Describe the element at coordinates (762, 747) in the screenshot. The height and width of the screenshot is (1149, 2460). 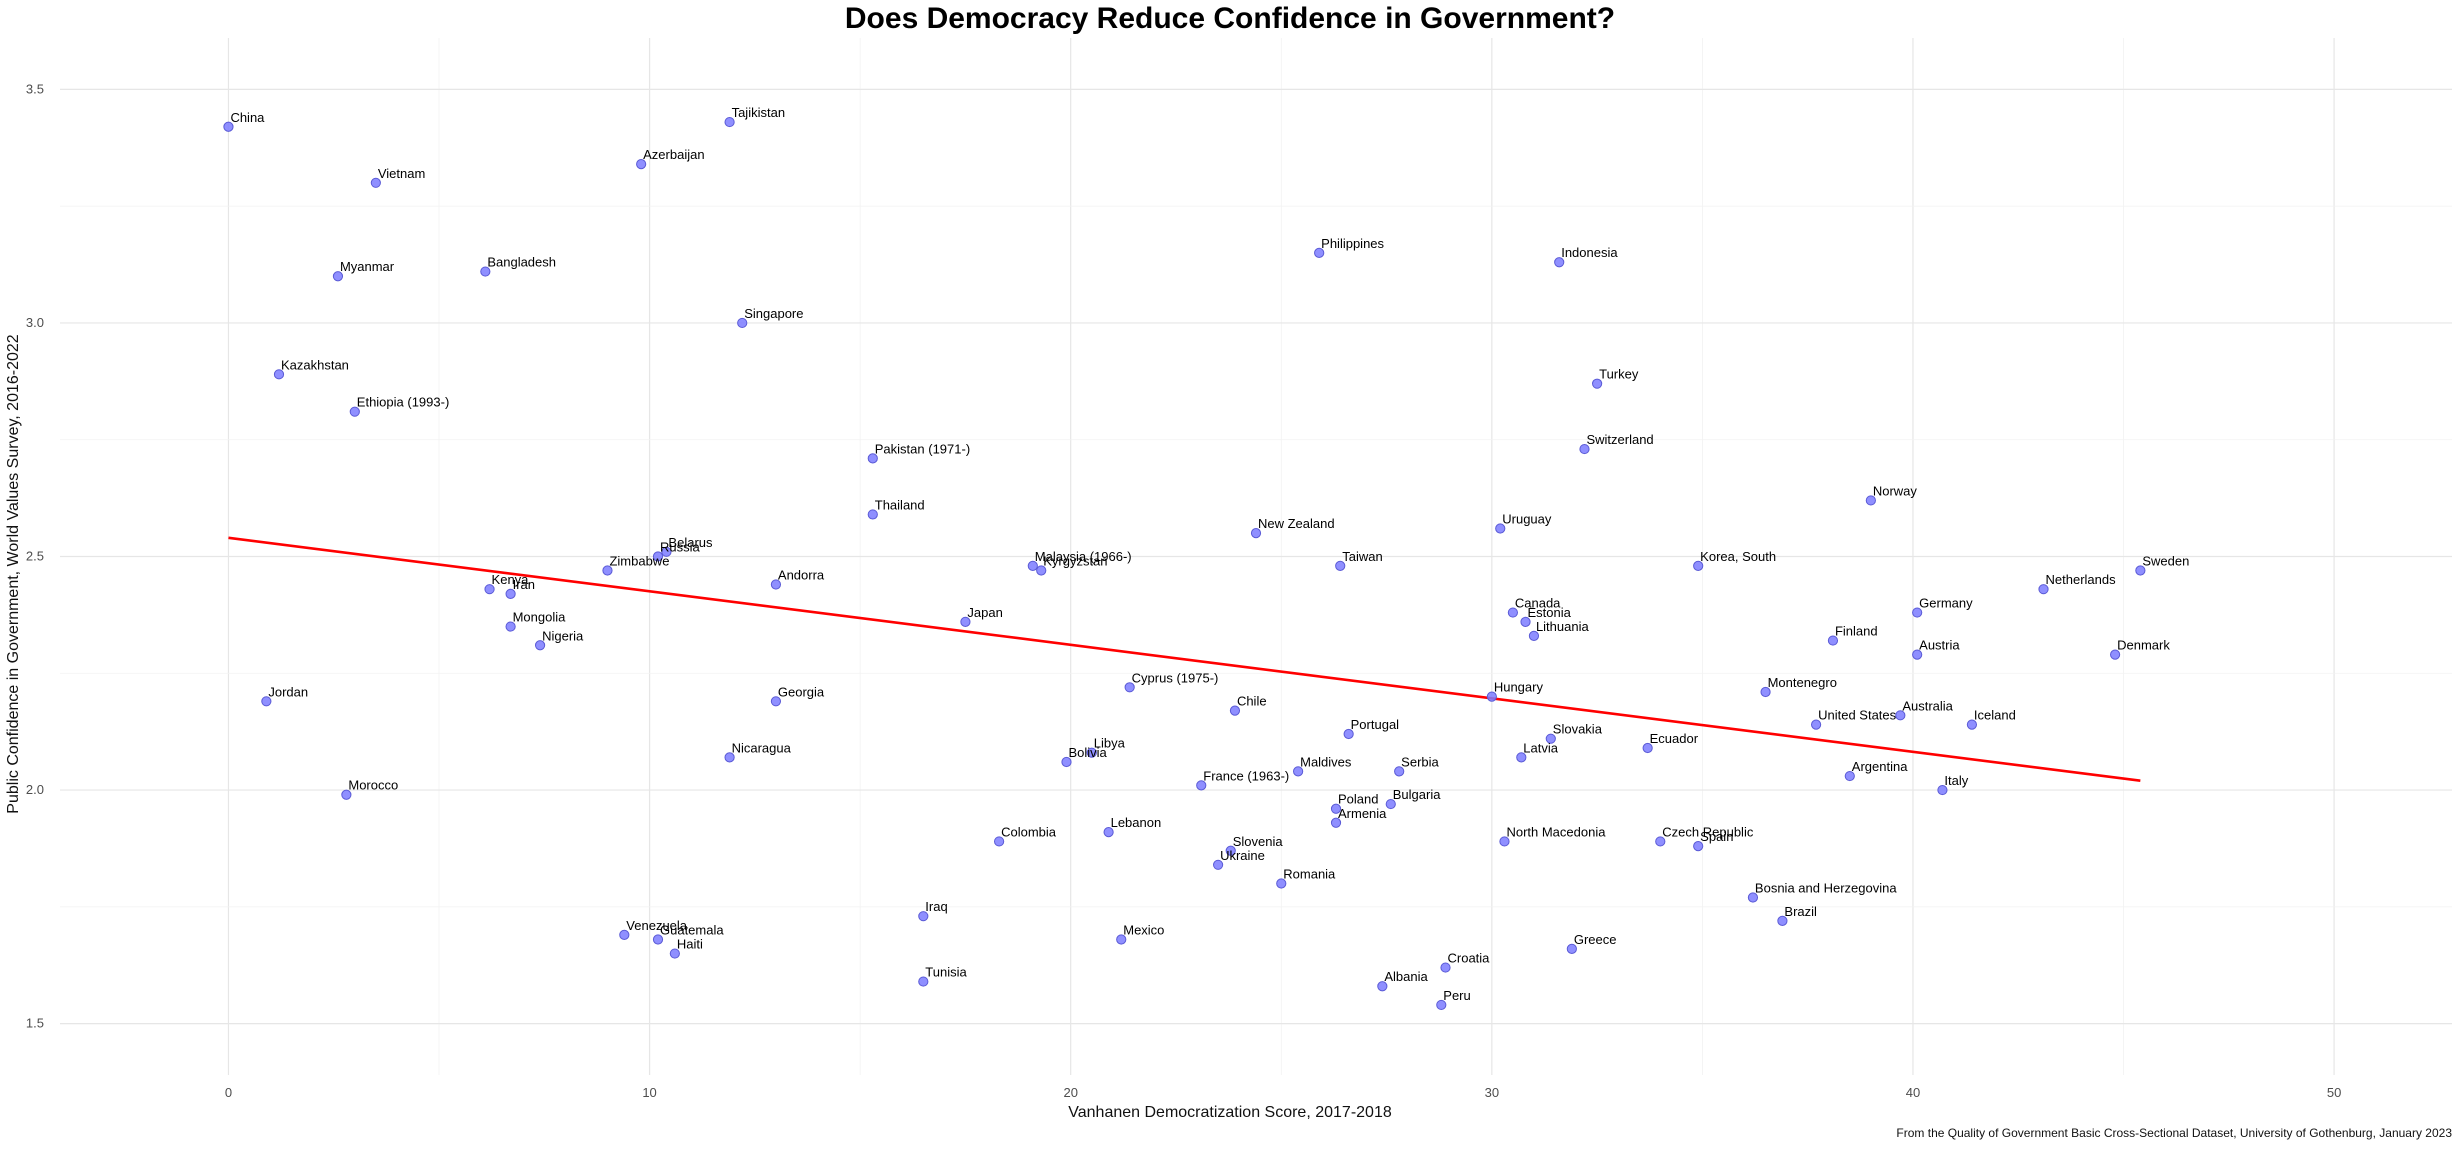
I see `point-label: Nicaragua` at that location.